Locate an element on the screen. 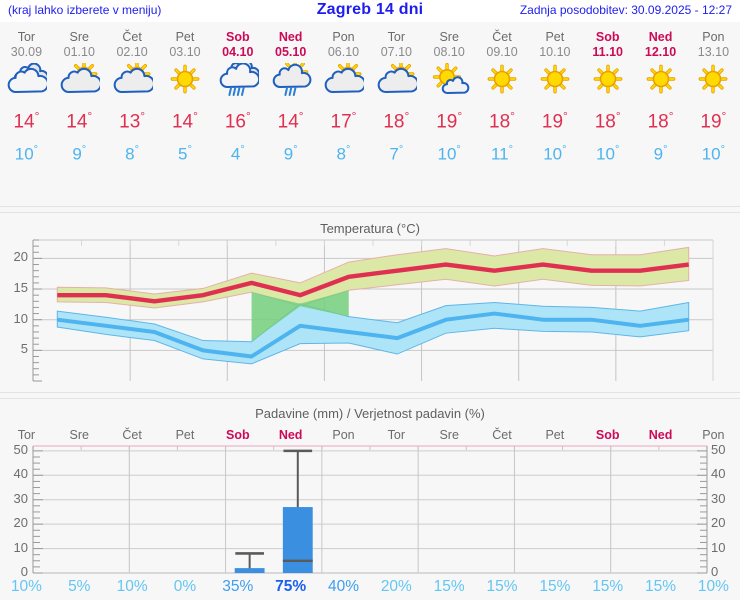  day-date: 06.10 is located at coordinates (343, 52).